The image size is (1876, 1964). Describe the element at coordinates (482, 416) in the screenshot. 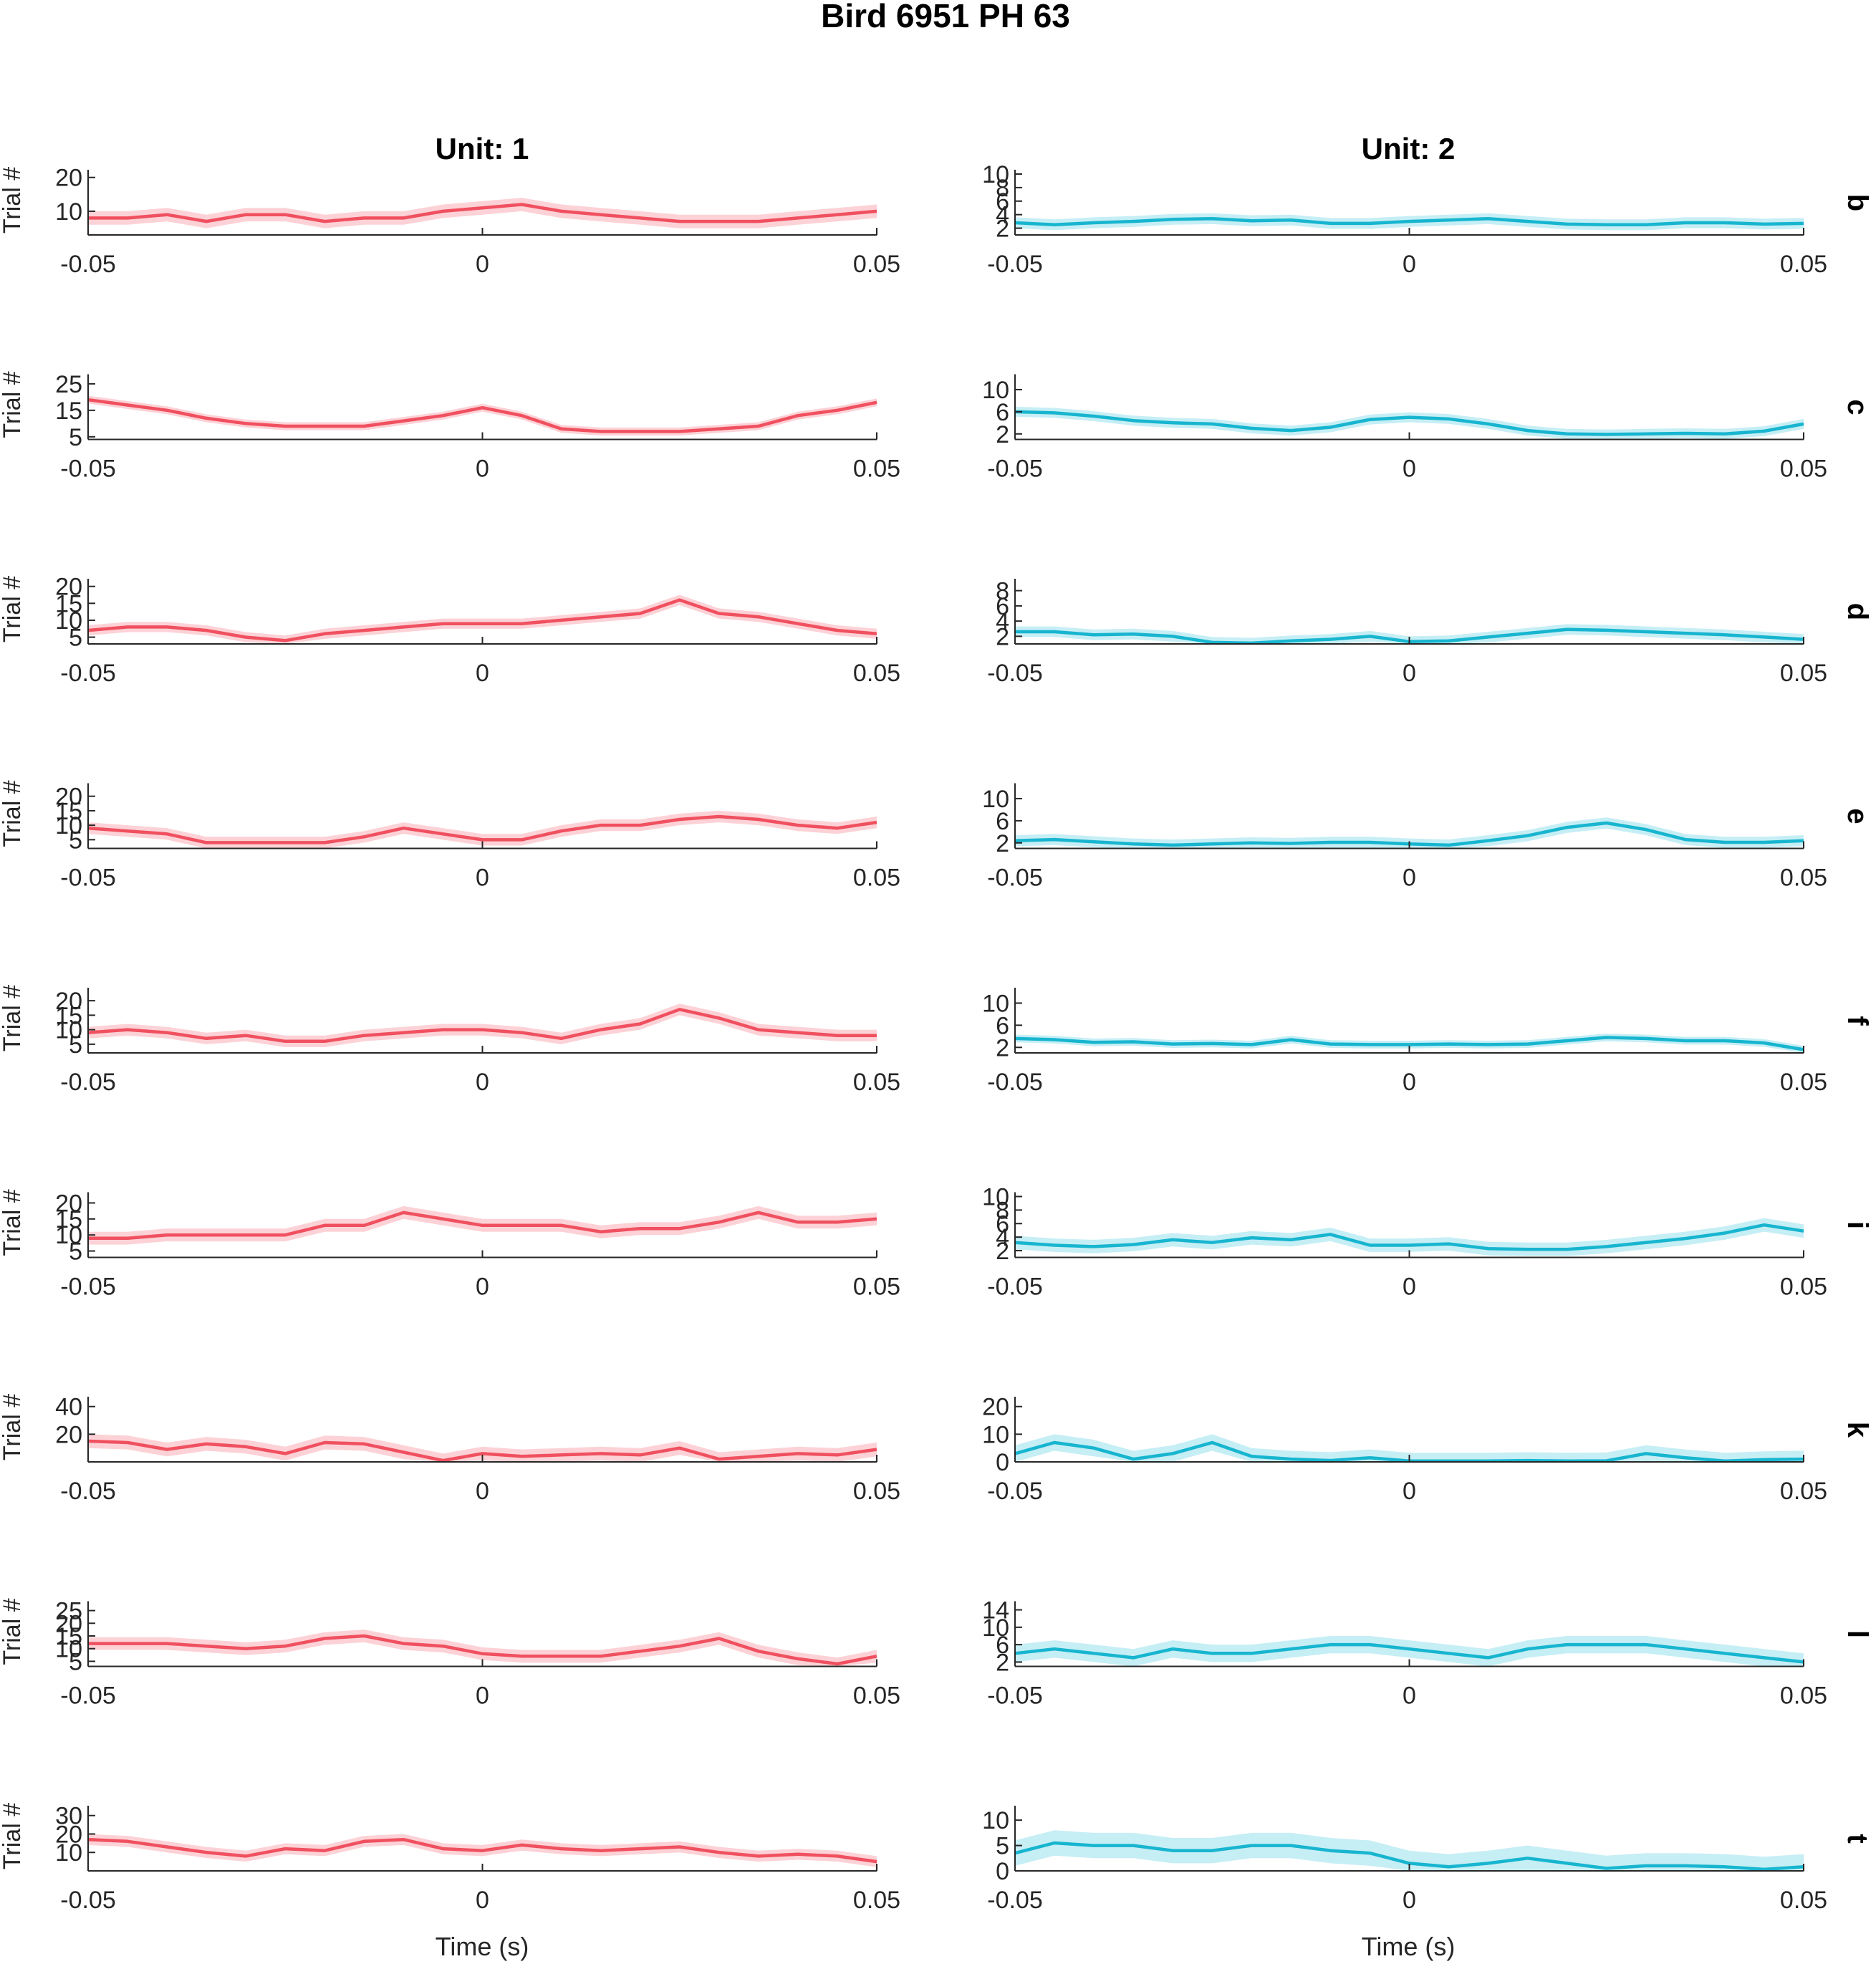

I see `panel-c-unit1-line` at that location.